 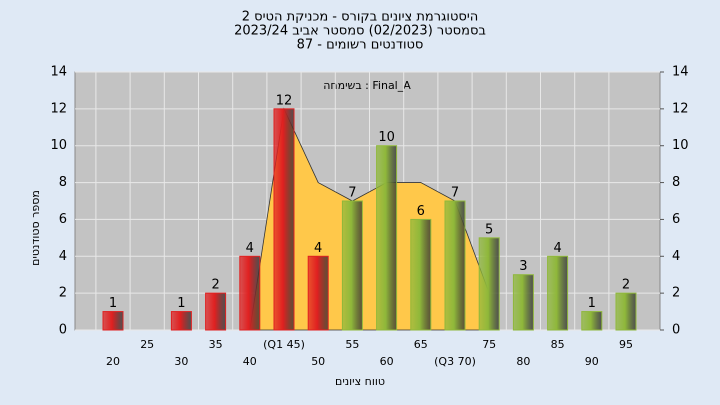 What do you see at coordinates (676, 330) in the screenshot?
I see `y2-tick-label: 0` at bounding box center [676, 330].